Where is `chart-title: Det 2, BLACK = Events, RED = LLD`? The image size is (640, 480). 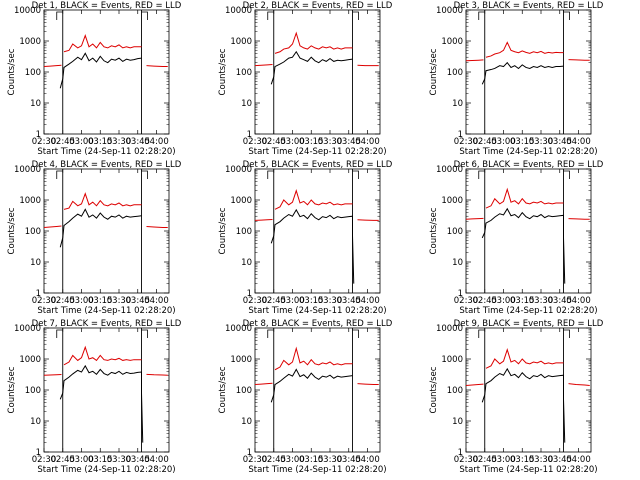
chart-title: Det 2, BLACK = Events, RED = LLD is located at coordinates (318, 6).